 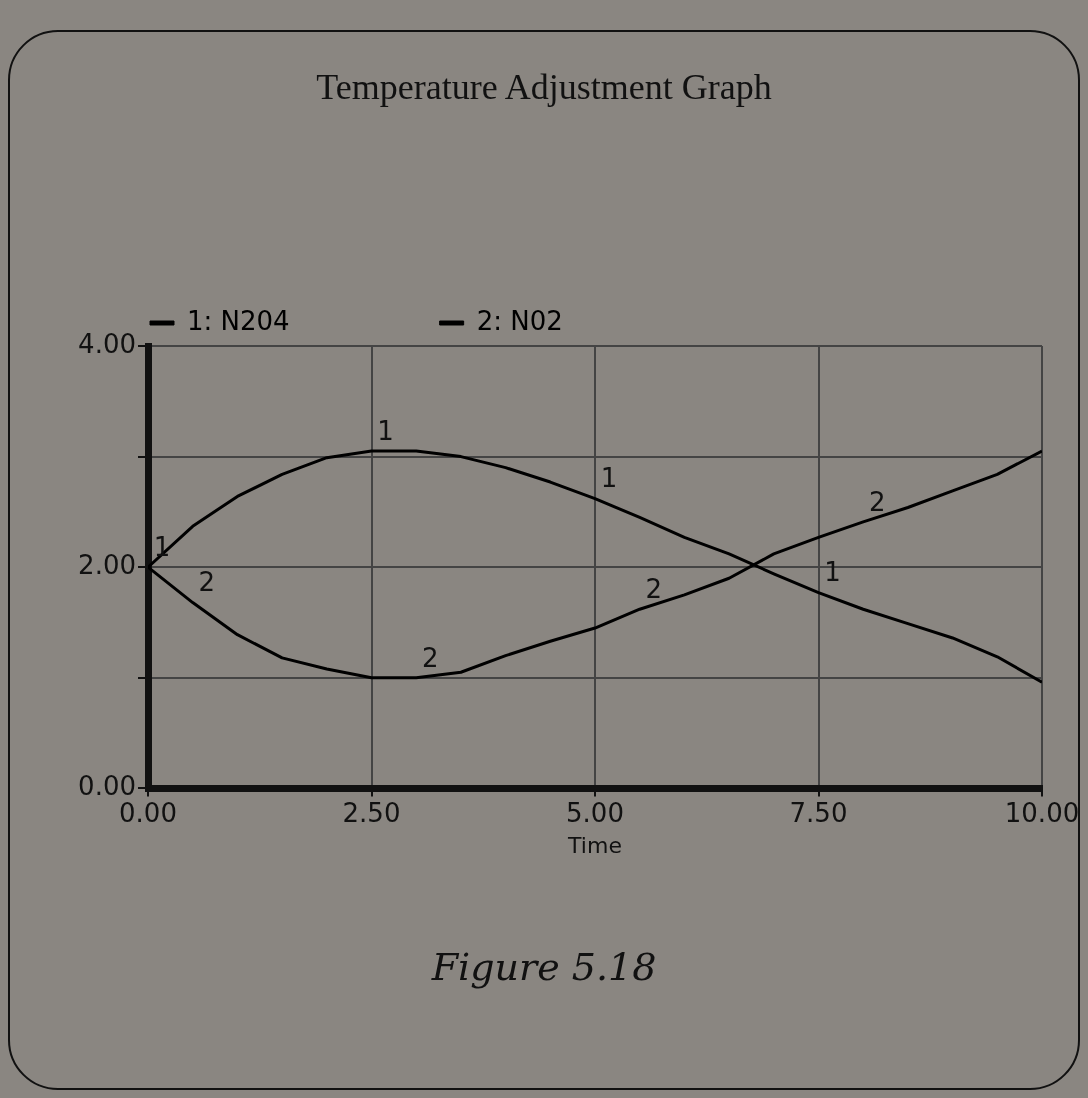 I want to click on y-tick-label: 2.00, so click(x=107, y=564).